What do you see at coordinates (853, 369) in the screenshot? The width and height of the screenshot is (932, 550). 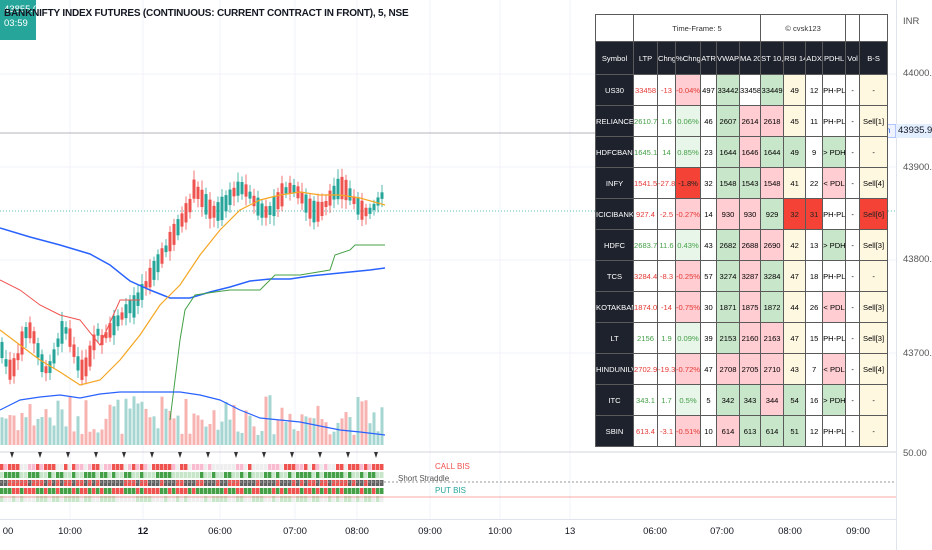 I see `table-cell: -` at bounding box center [853, 369].